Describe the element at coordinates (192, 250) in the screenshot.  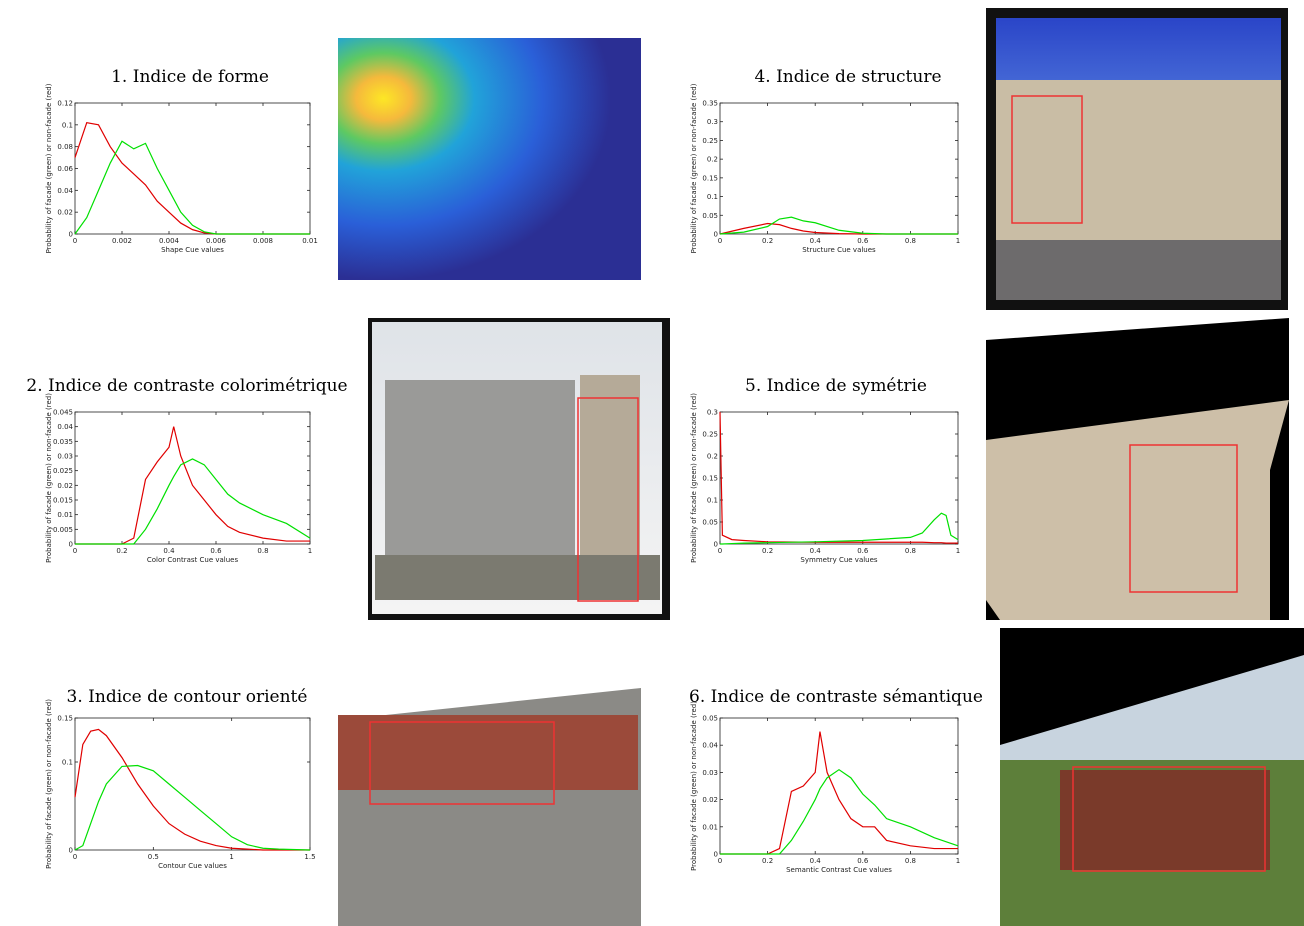
I see `x-axis-label: Shape Cue values` at that location.